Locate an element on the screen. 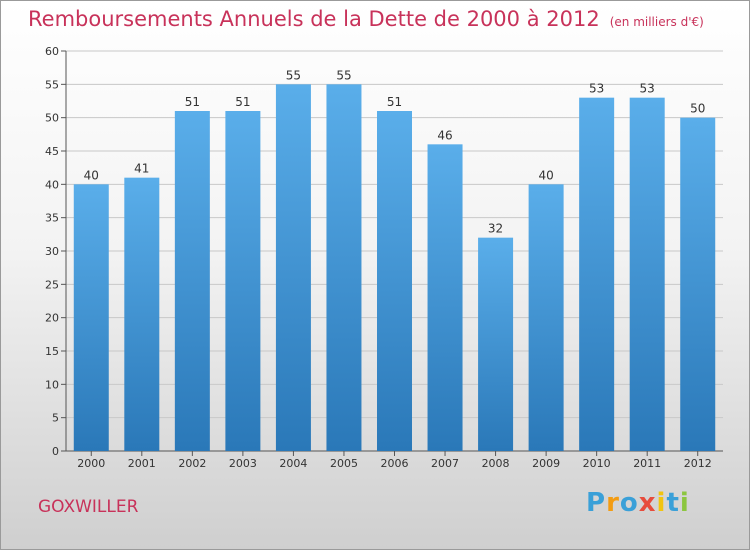 Image resolution: width=750 pixels, height=550 pixels. y-tick-label: 10 is located at coordinates (52, 384).